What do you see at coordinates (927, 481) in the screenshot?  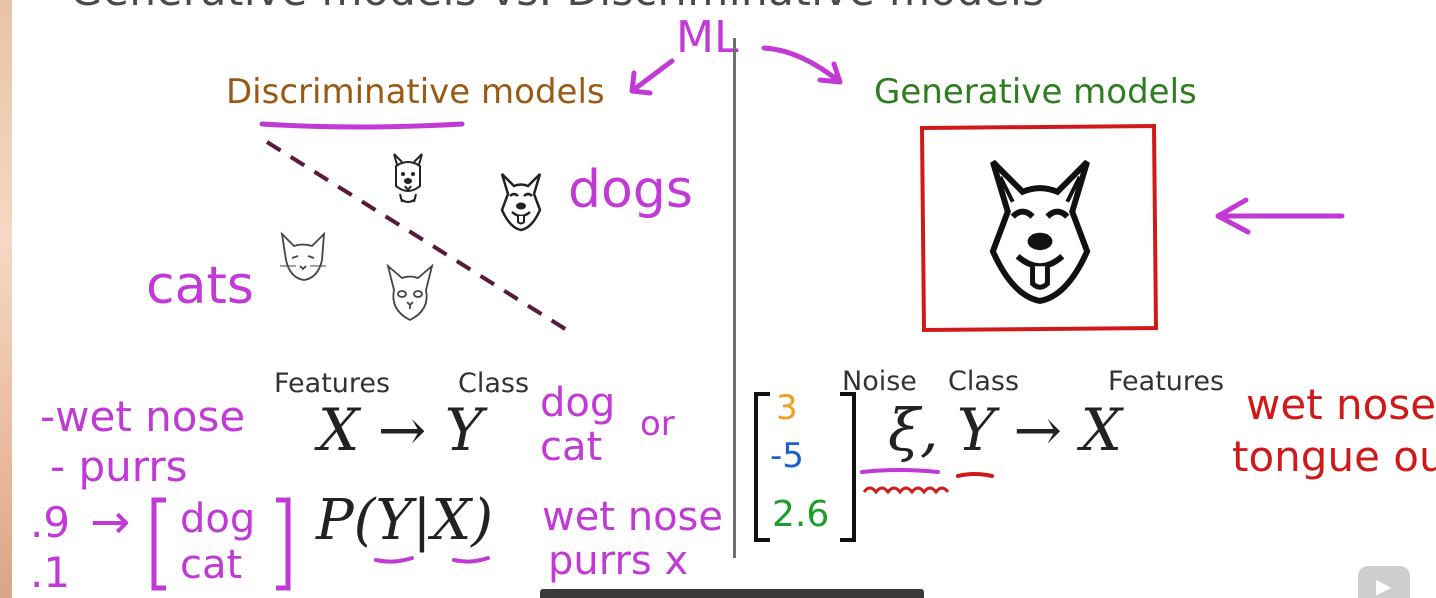 I see `noise-underline` at bounding box center [927, 481].